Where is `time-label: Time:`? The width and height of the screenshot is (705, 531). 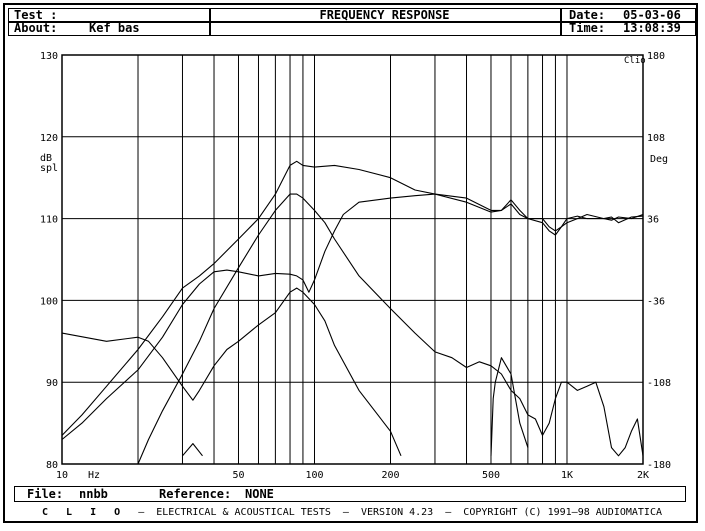
time-label: Time: is located at coordinates (587, 28).